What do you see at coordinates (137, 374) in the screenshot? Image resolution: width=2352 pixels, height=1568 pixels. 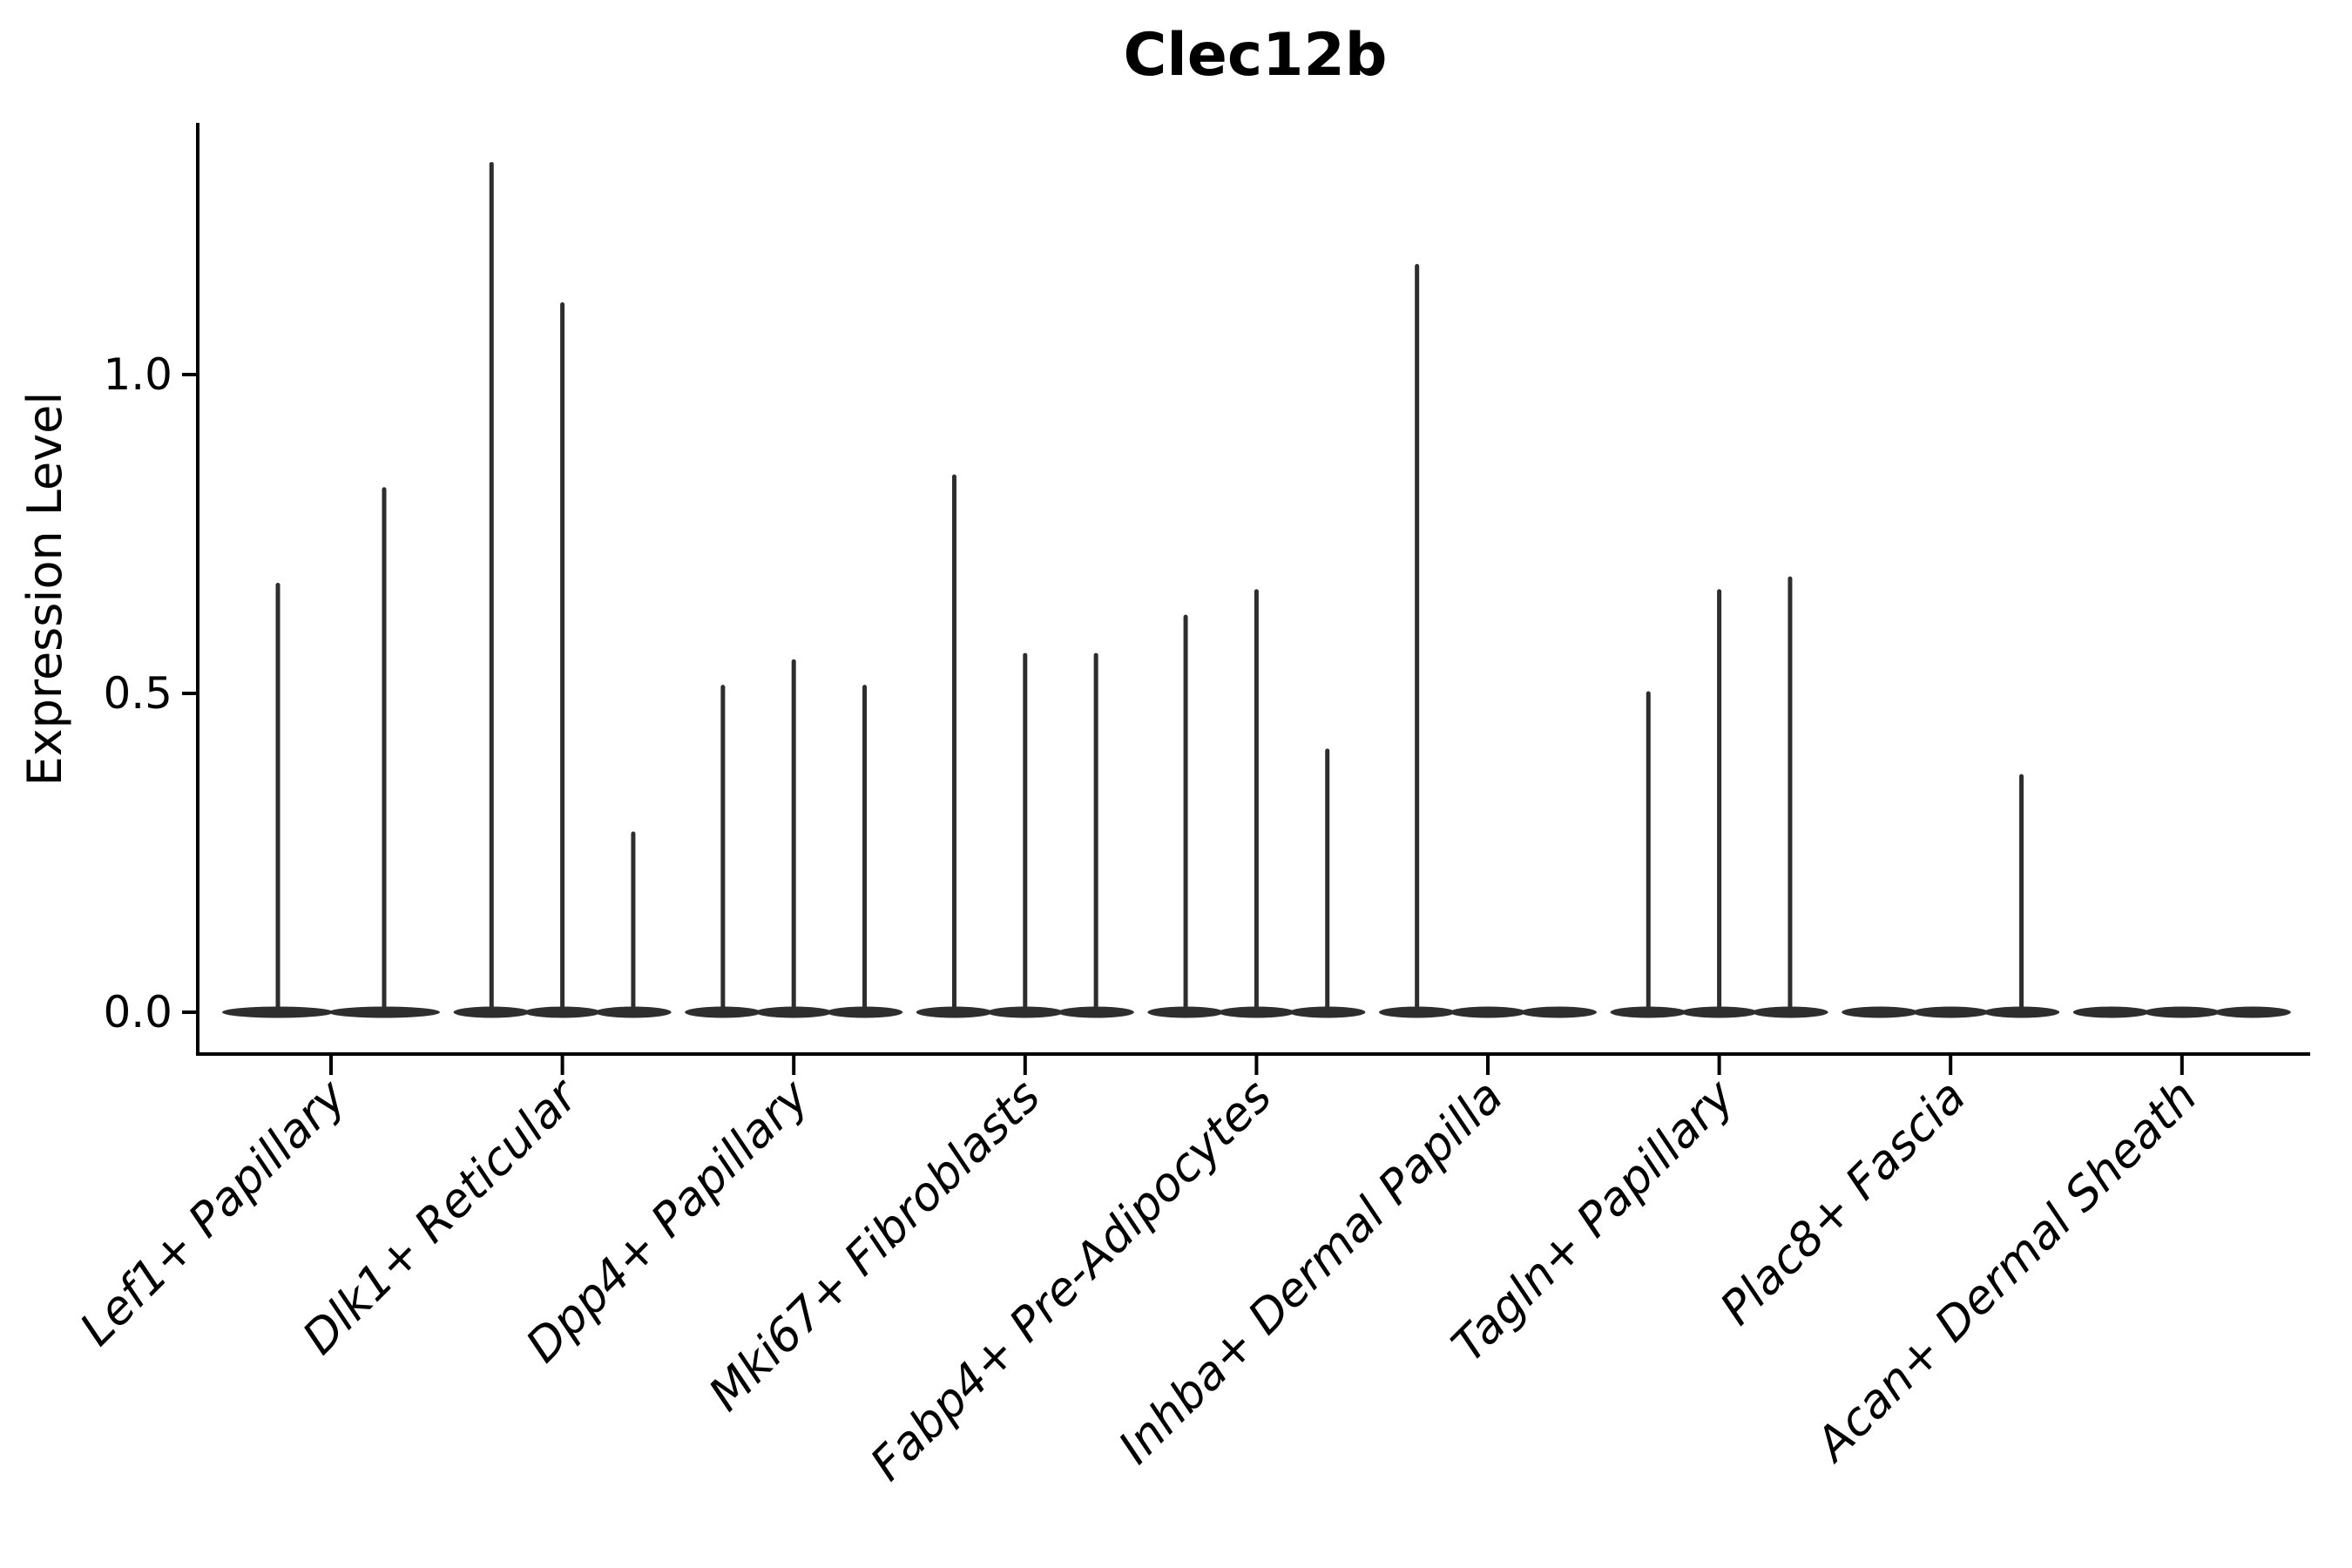 I see `y-tick-label: 1.0` at bounding box center [137, 374].